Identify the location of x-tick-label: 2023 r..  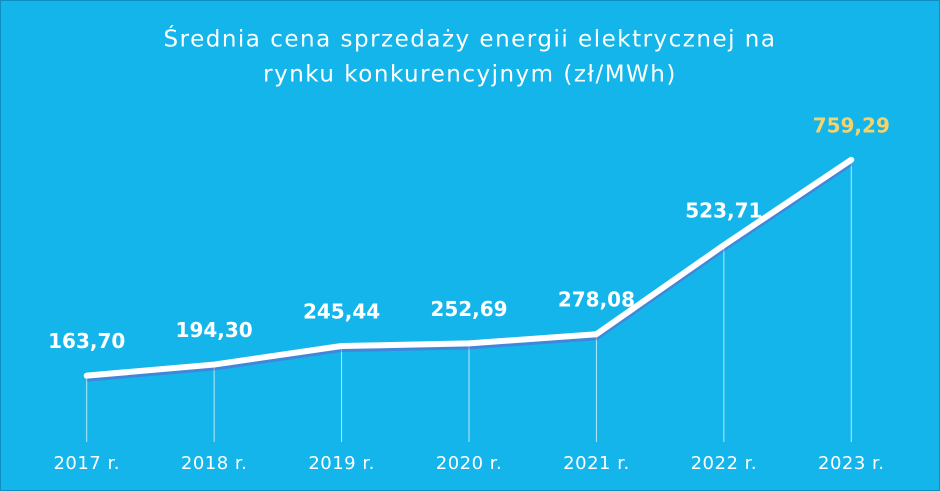
(851, 463).